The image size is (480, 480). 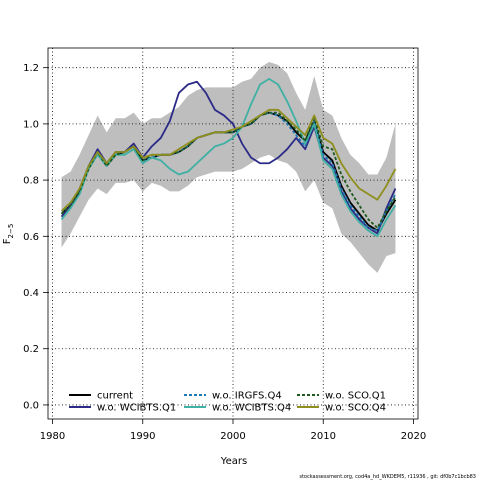 What do you see at coordinates (355, 408) in the screenshot?
I see `legend-label-5: w.o. SCO.Q4` at bounding box center [355, 408].